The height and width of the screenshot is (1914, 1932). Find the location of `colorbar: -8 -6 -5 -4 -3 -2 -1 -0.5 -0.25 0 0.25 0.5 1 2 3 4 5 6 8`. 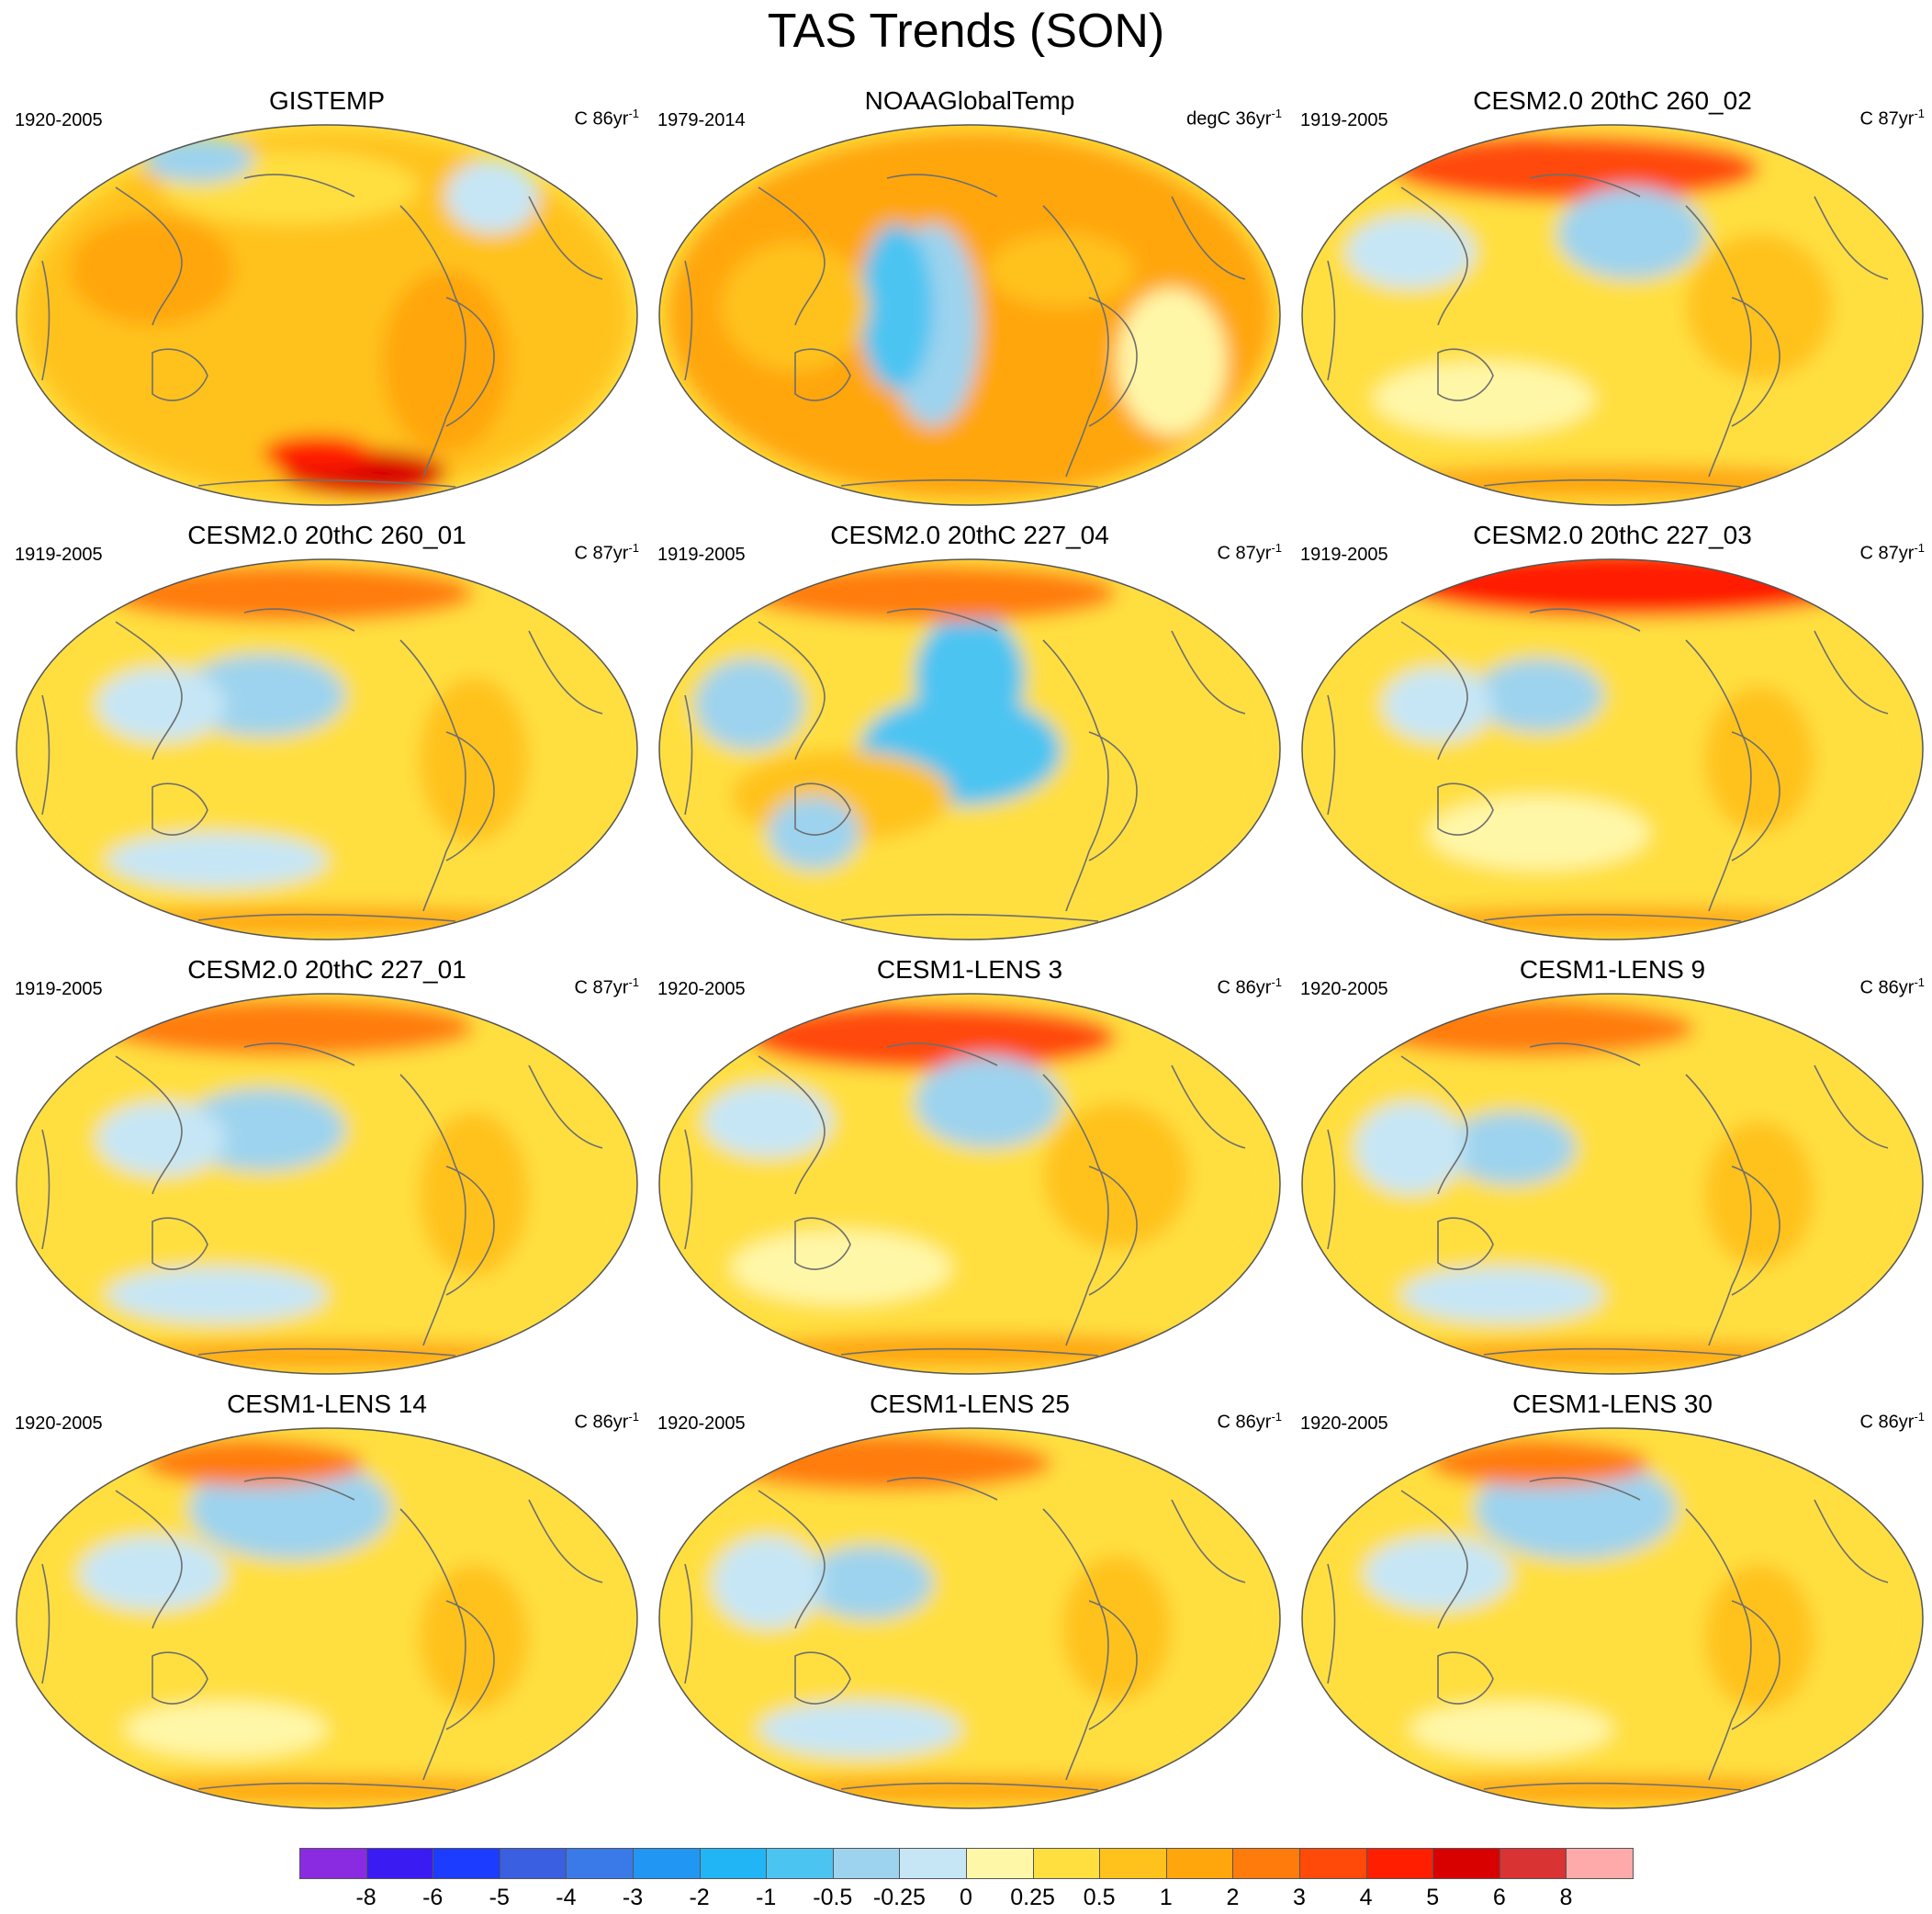

colorbar: -8 -6 -5 -4 -3 -2 -1 -0.5 -0.25 0 0.25 0.5 1 2 3 4 5 6 8 is located at coordinates (966, 1879).